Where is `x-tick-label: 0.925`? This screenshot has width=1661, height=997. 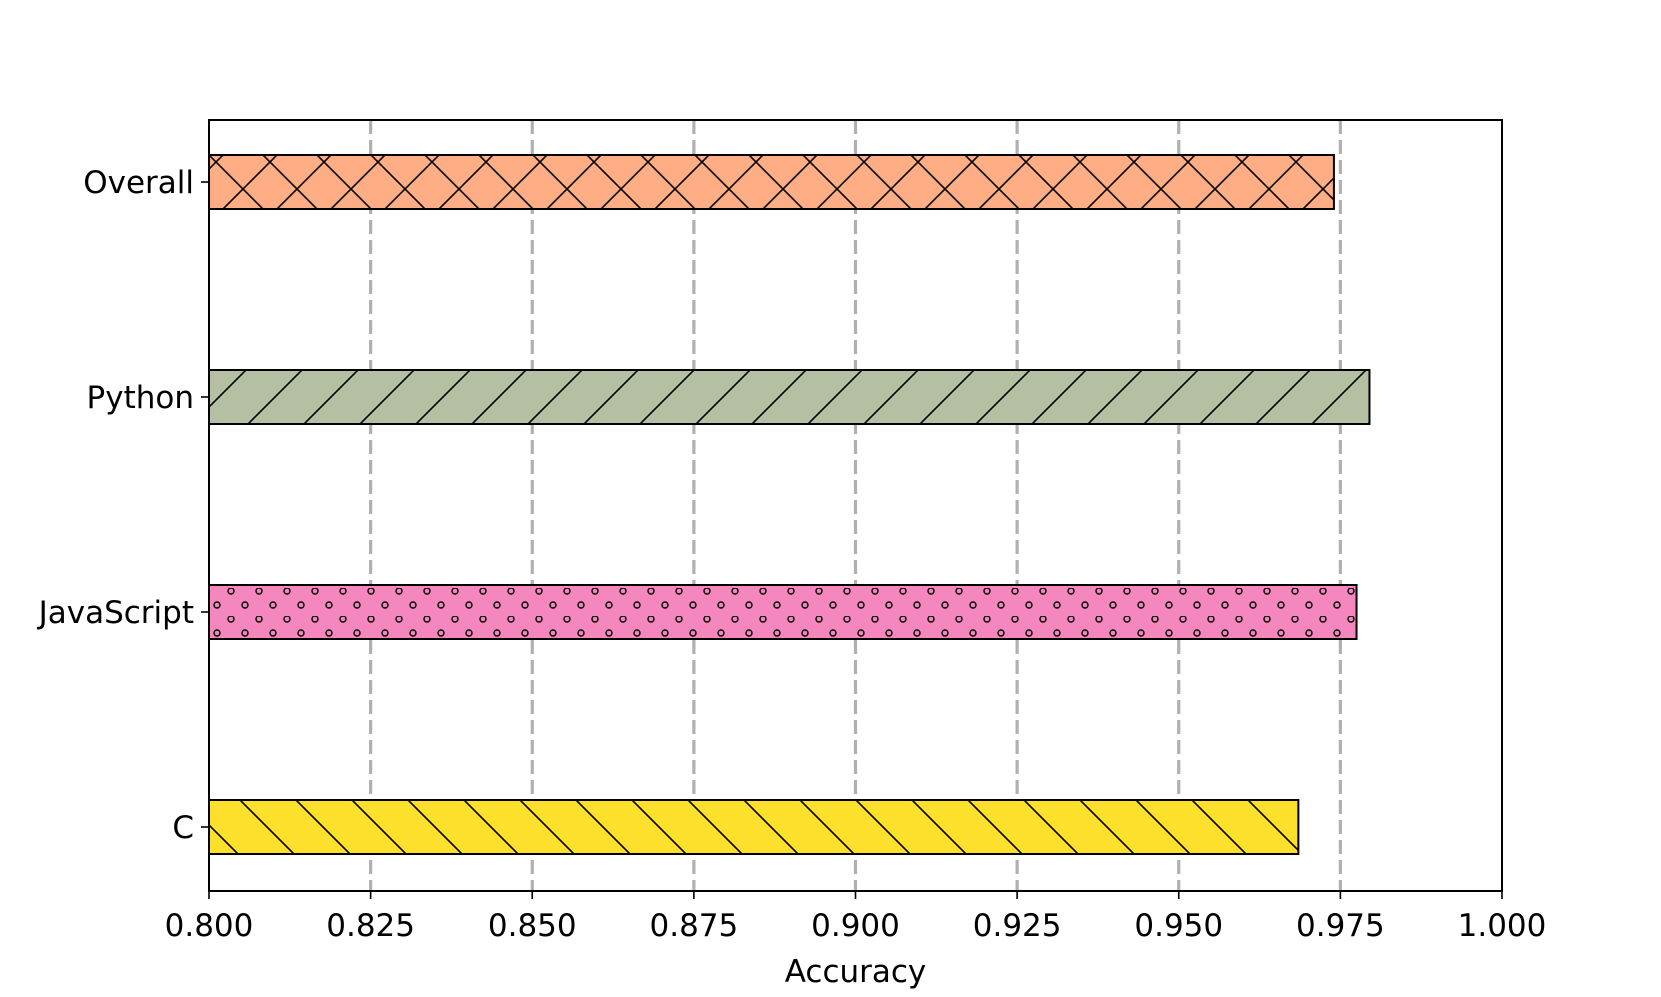 x-tick-label: 0.925 is located at coordinates (1017, 926).